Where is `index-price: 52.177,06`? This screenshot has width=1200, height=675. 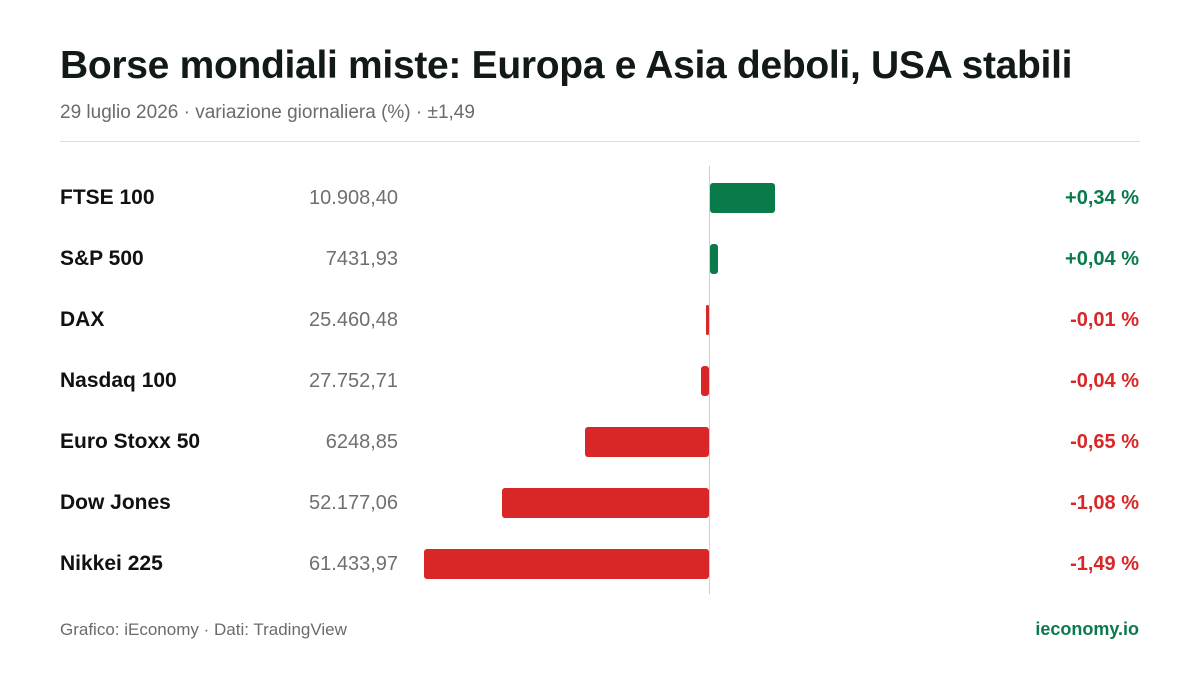 index-price: 52.177,06 is located at coordinates (353, 503).